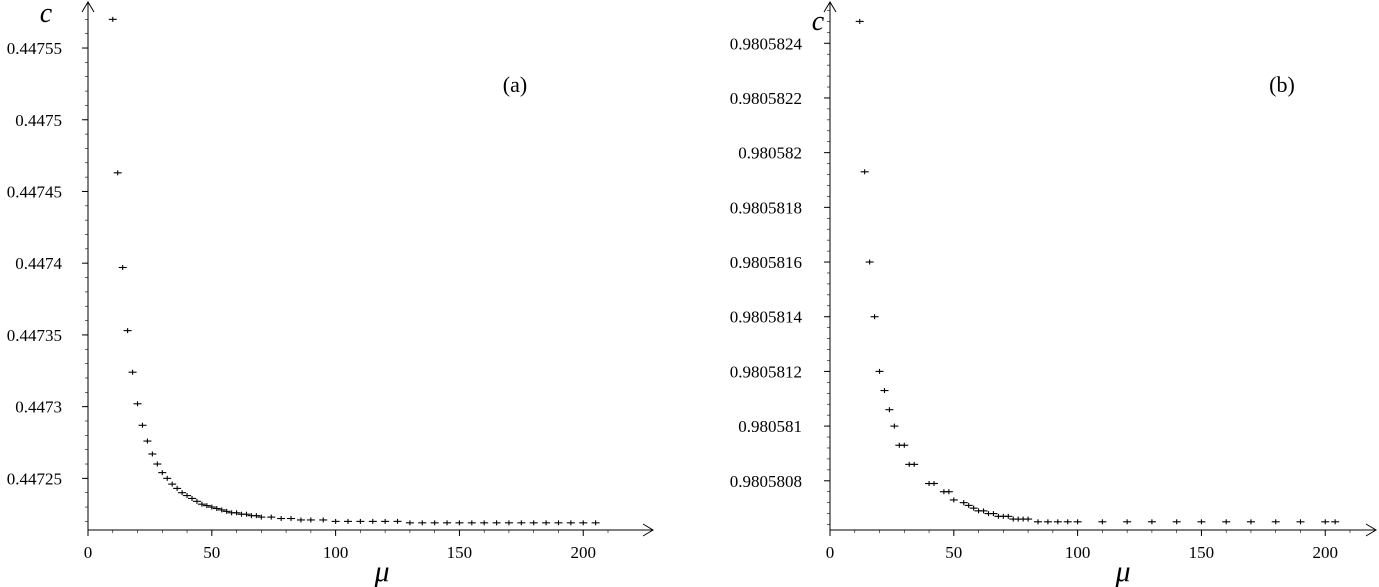 The image size is (1379, 587). I want to click on y-tick-label: 0.9805814, so click(766, 317).